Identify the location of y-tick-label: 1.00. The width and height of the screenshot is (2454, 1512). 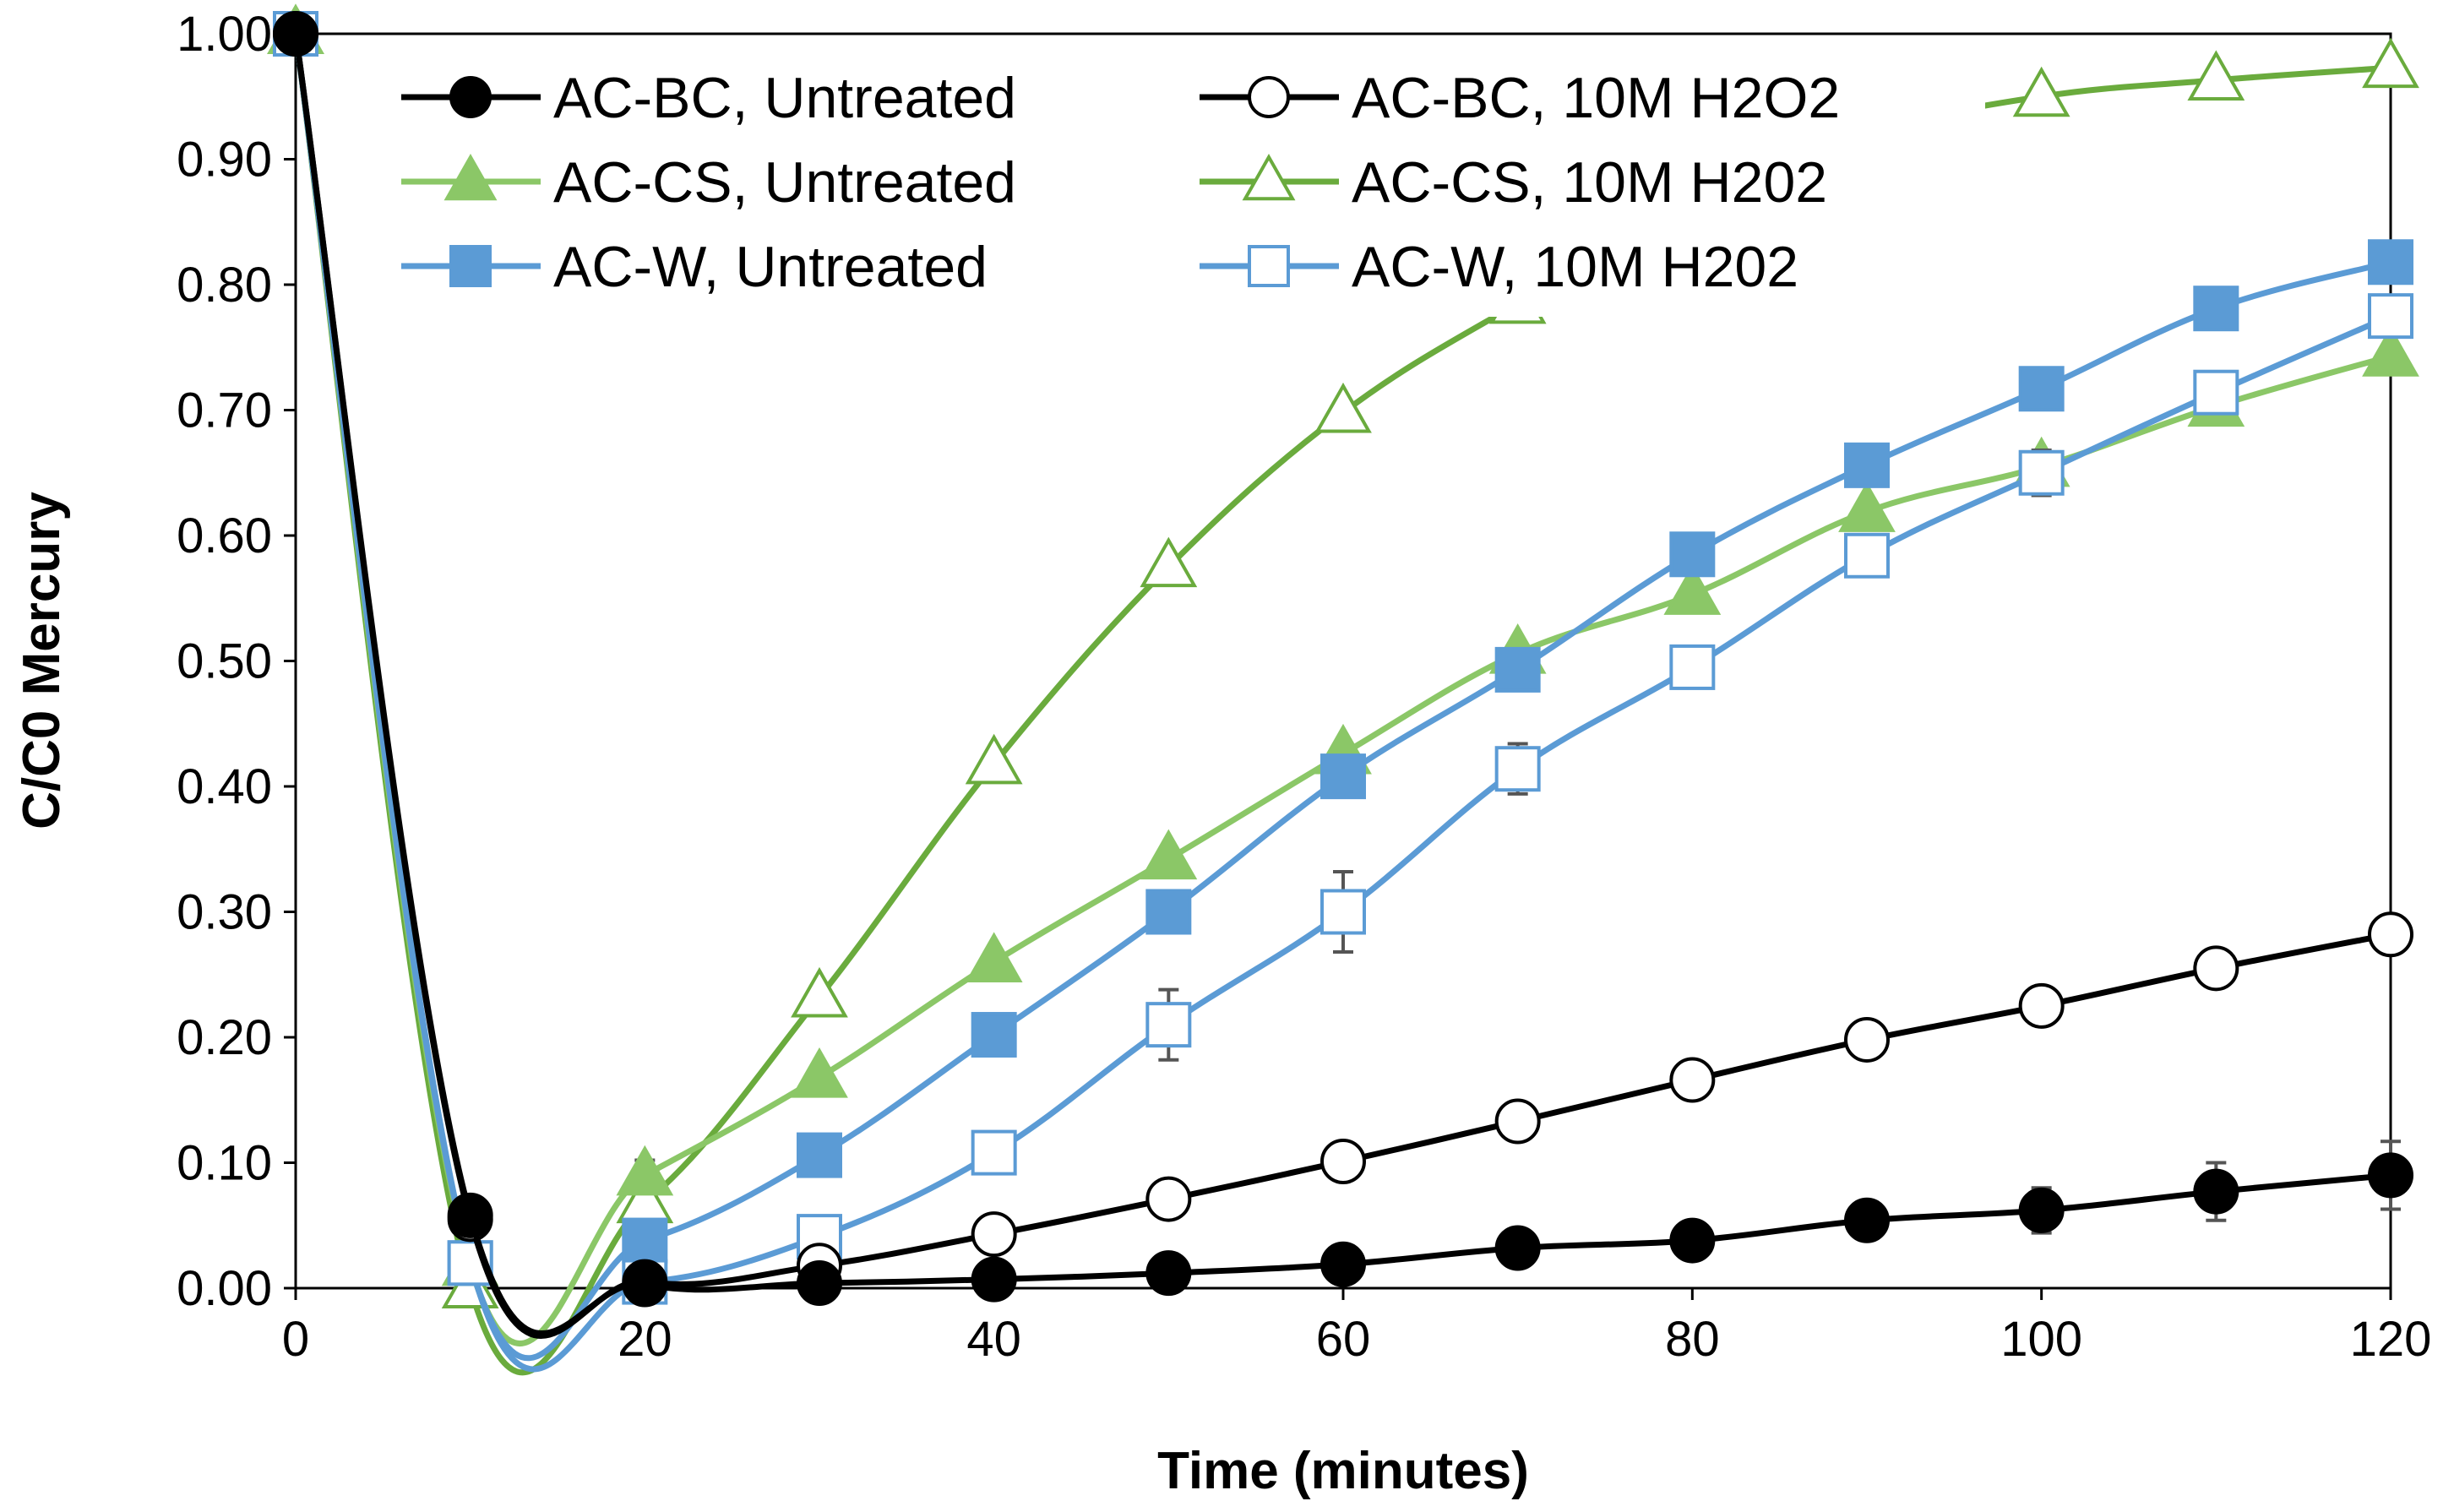
(225, 34).